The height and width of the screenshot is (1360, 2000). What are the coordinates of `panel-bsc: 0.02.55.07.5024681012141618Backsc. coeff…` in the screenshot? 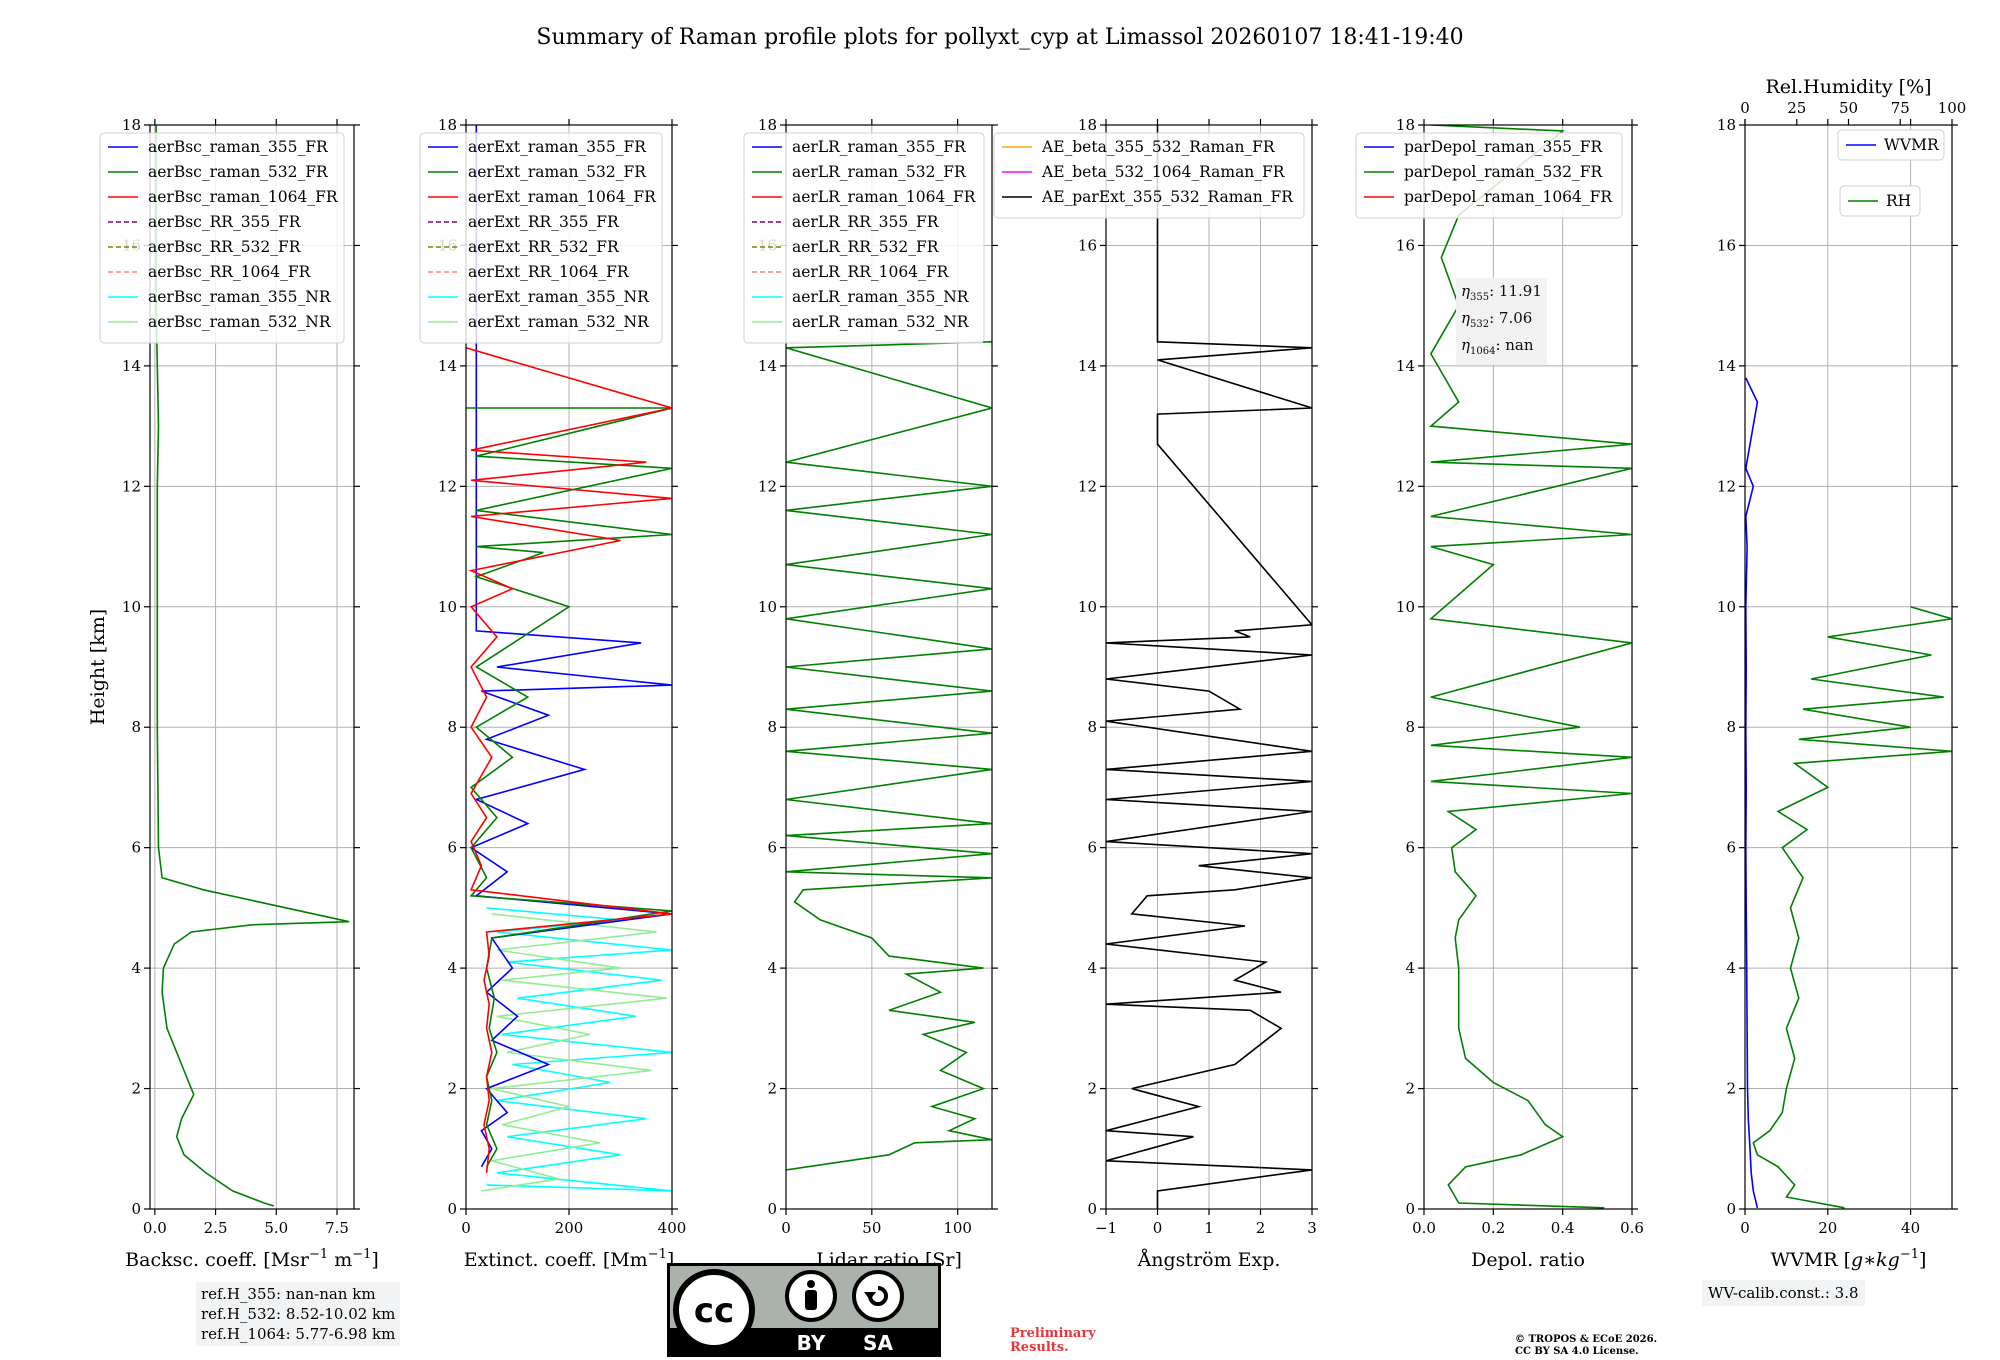 It's located at (233, 693).